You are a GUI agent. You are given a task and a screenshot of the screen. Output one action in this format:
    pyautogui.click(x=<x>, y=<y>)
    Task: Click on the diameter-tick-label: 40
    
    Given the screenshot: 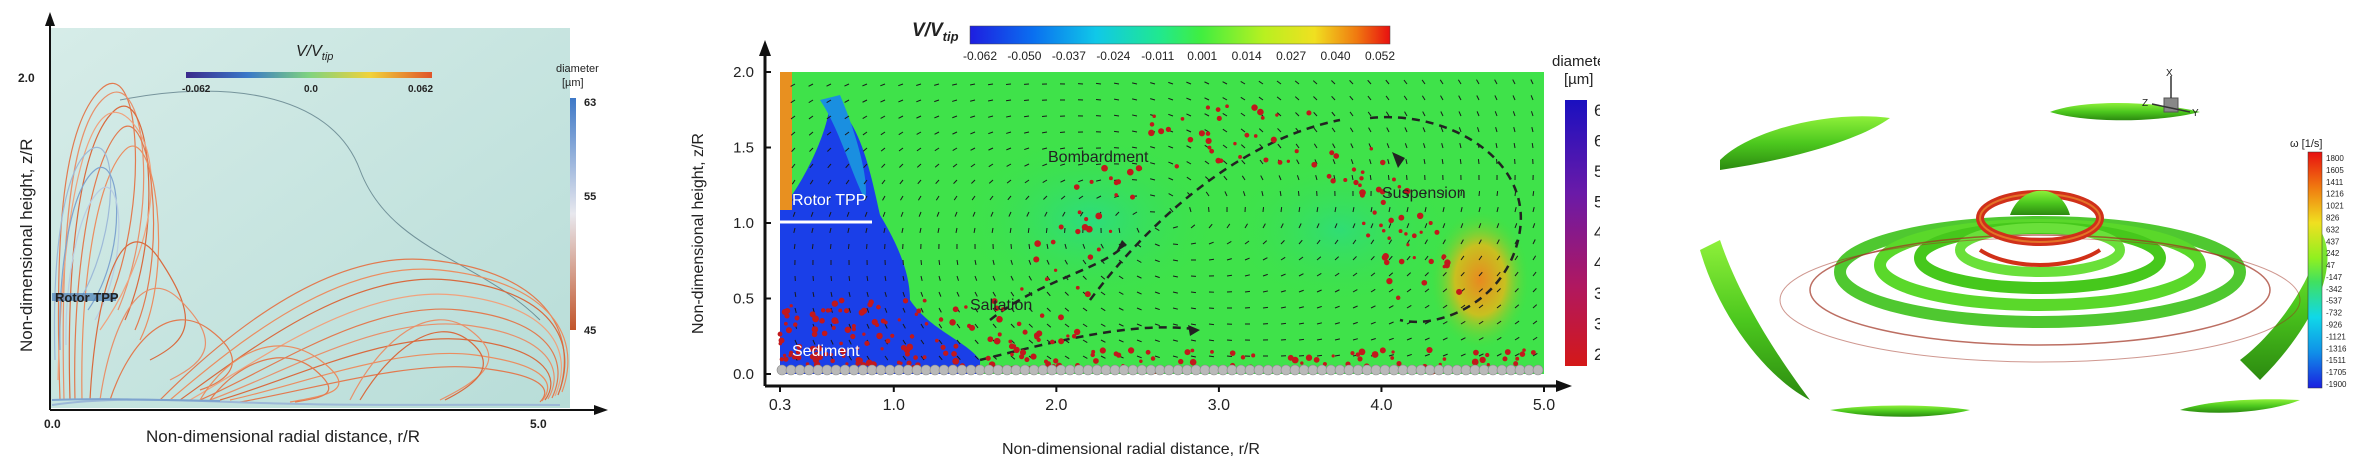 What is the action you would take?
    pyautogui.click(x=1597, y=263)
    